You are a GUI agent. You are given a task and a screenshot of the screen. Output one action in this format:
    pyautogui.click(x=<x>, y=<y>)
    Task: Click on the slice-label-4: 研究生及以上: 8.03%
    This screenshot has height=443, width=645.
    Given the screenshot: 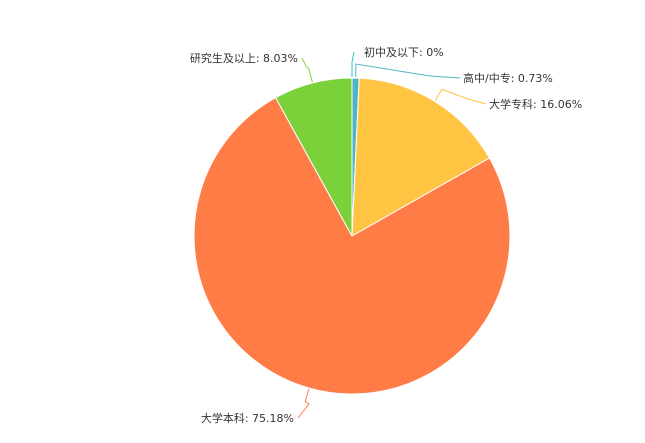 What is the action you would take?
    pyautogui.click(x=244, y=58)
    